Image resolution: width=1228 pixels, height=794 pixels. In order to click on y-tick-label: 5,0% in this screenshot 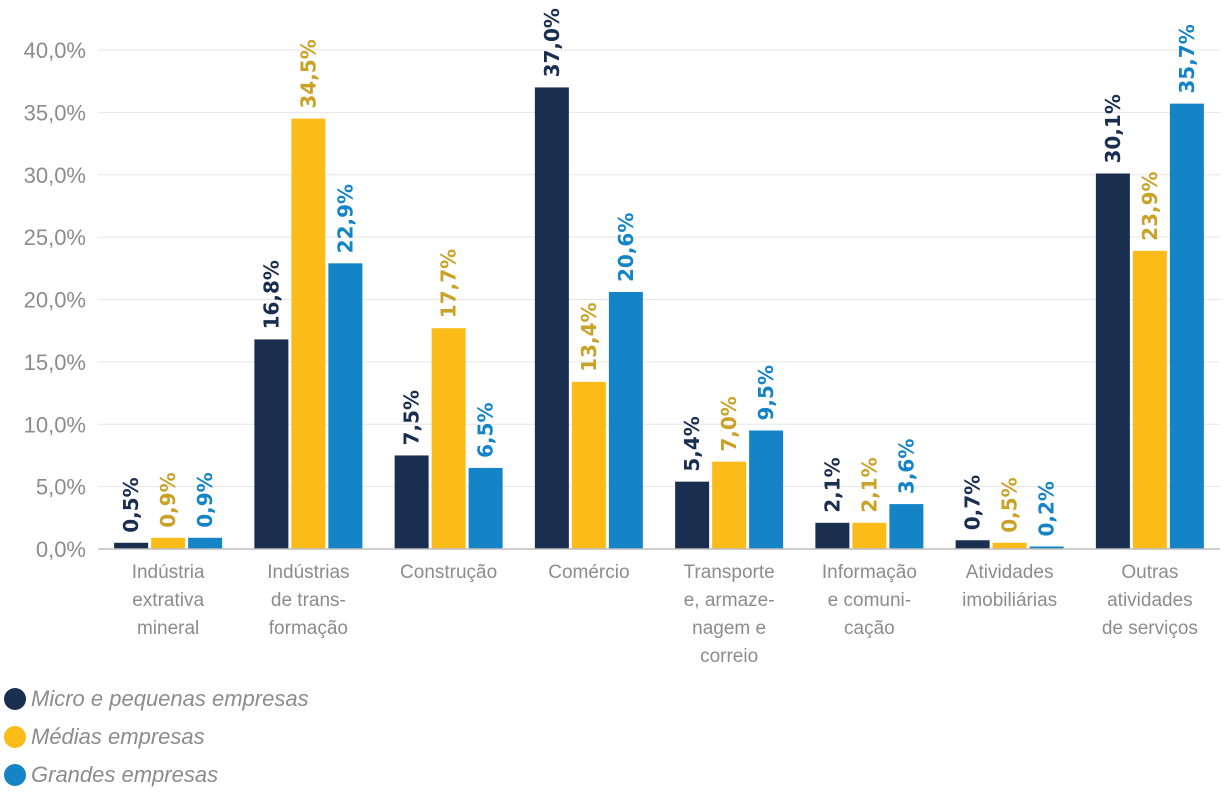, I will do `click(61, 487)`.